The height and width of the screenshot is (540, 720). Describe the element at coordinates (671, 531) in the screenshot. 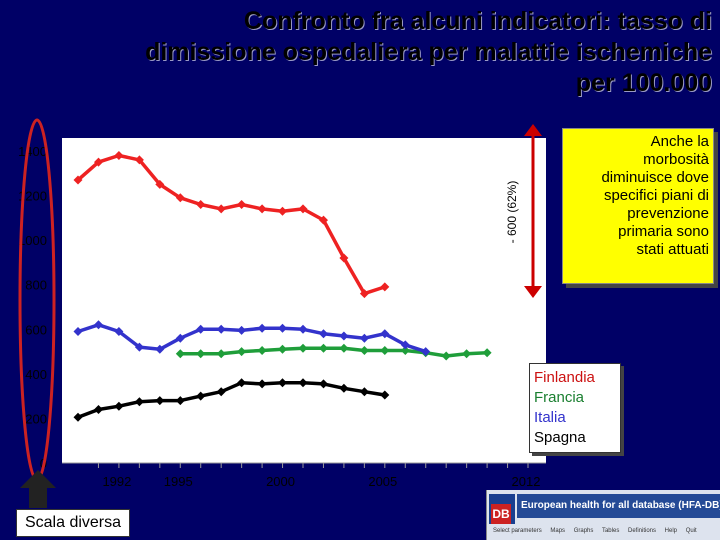

I see `hfa-menu-item: Help` at that location.